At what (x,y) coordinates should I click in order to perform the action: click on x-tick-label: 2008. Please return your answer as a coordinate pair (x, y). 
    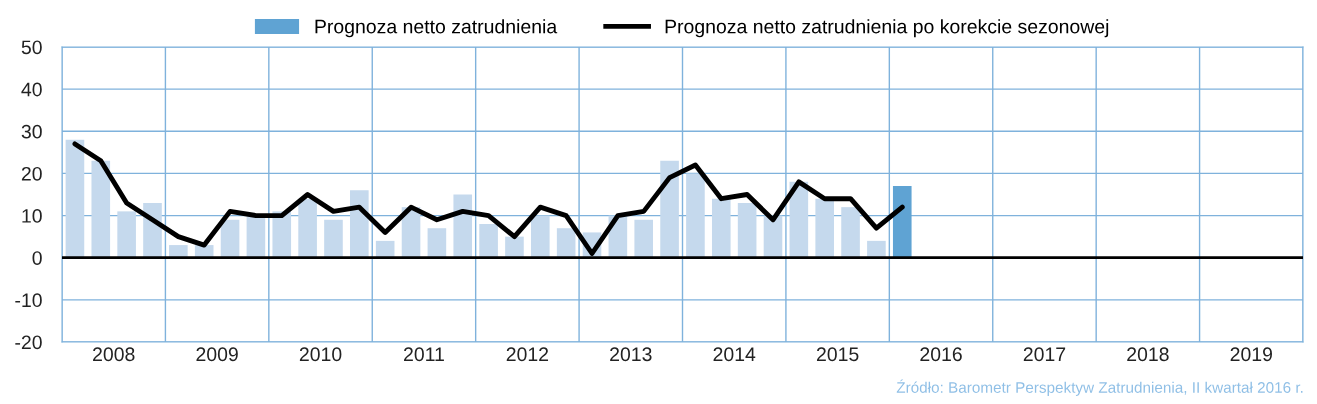
    Looking at the image, I should click on (114, 354).